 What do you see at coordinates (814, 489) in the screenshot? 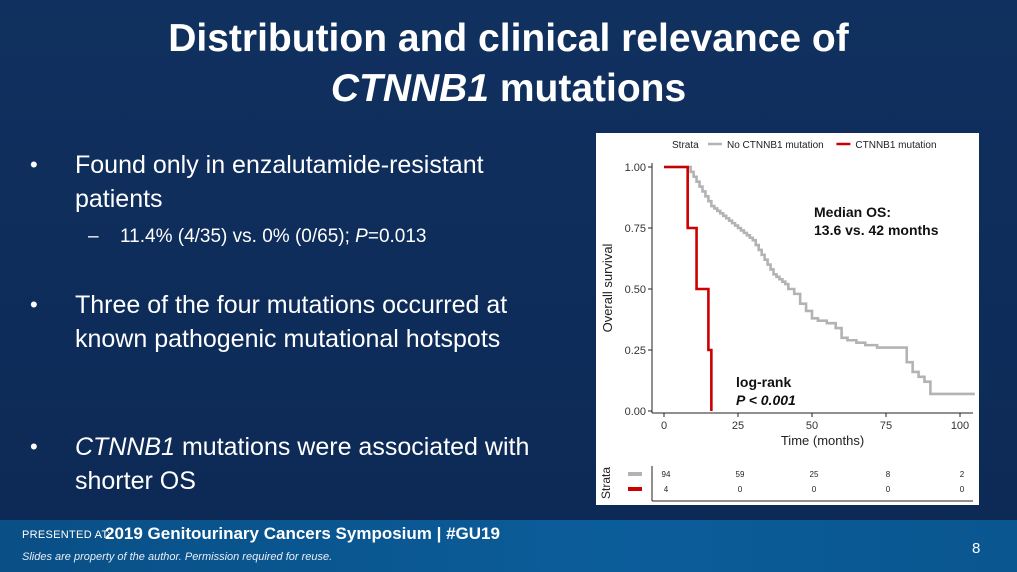
I see `risk-cell-1-2: 0` at bounding box center [814, 489].